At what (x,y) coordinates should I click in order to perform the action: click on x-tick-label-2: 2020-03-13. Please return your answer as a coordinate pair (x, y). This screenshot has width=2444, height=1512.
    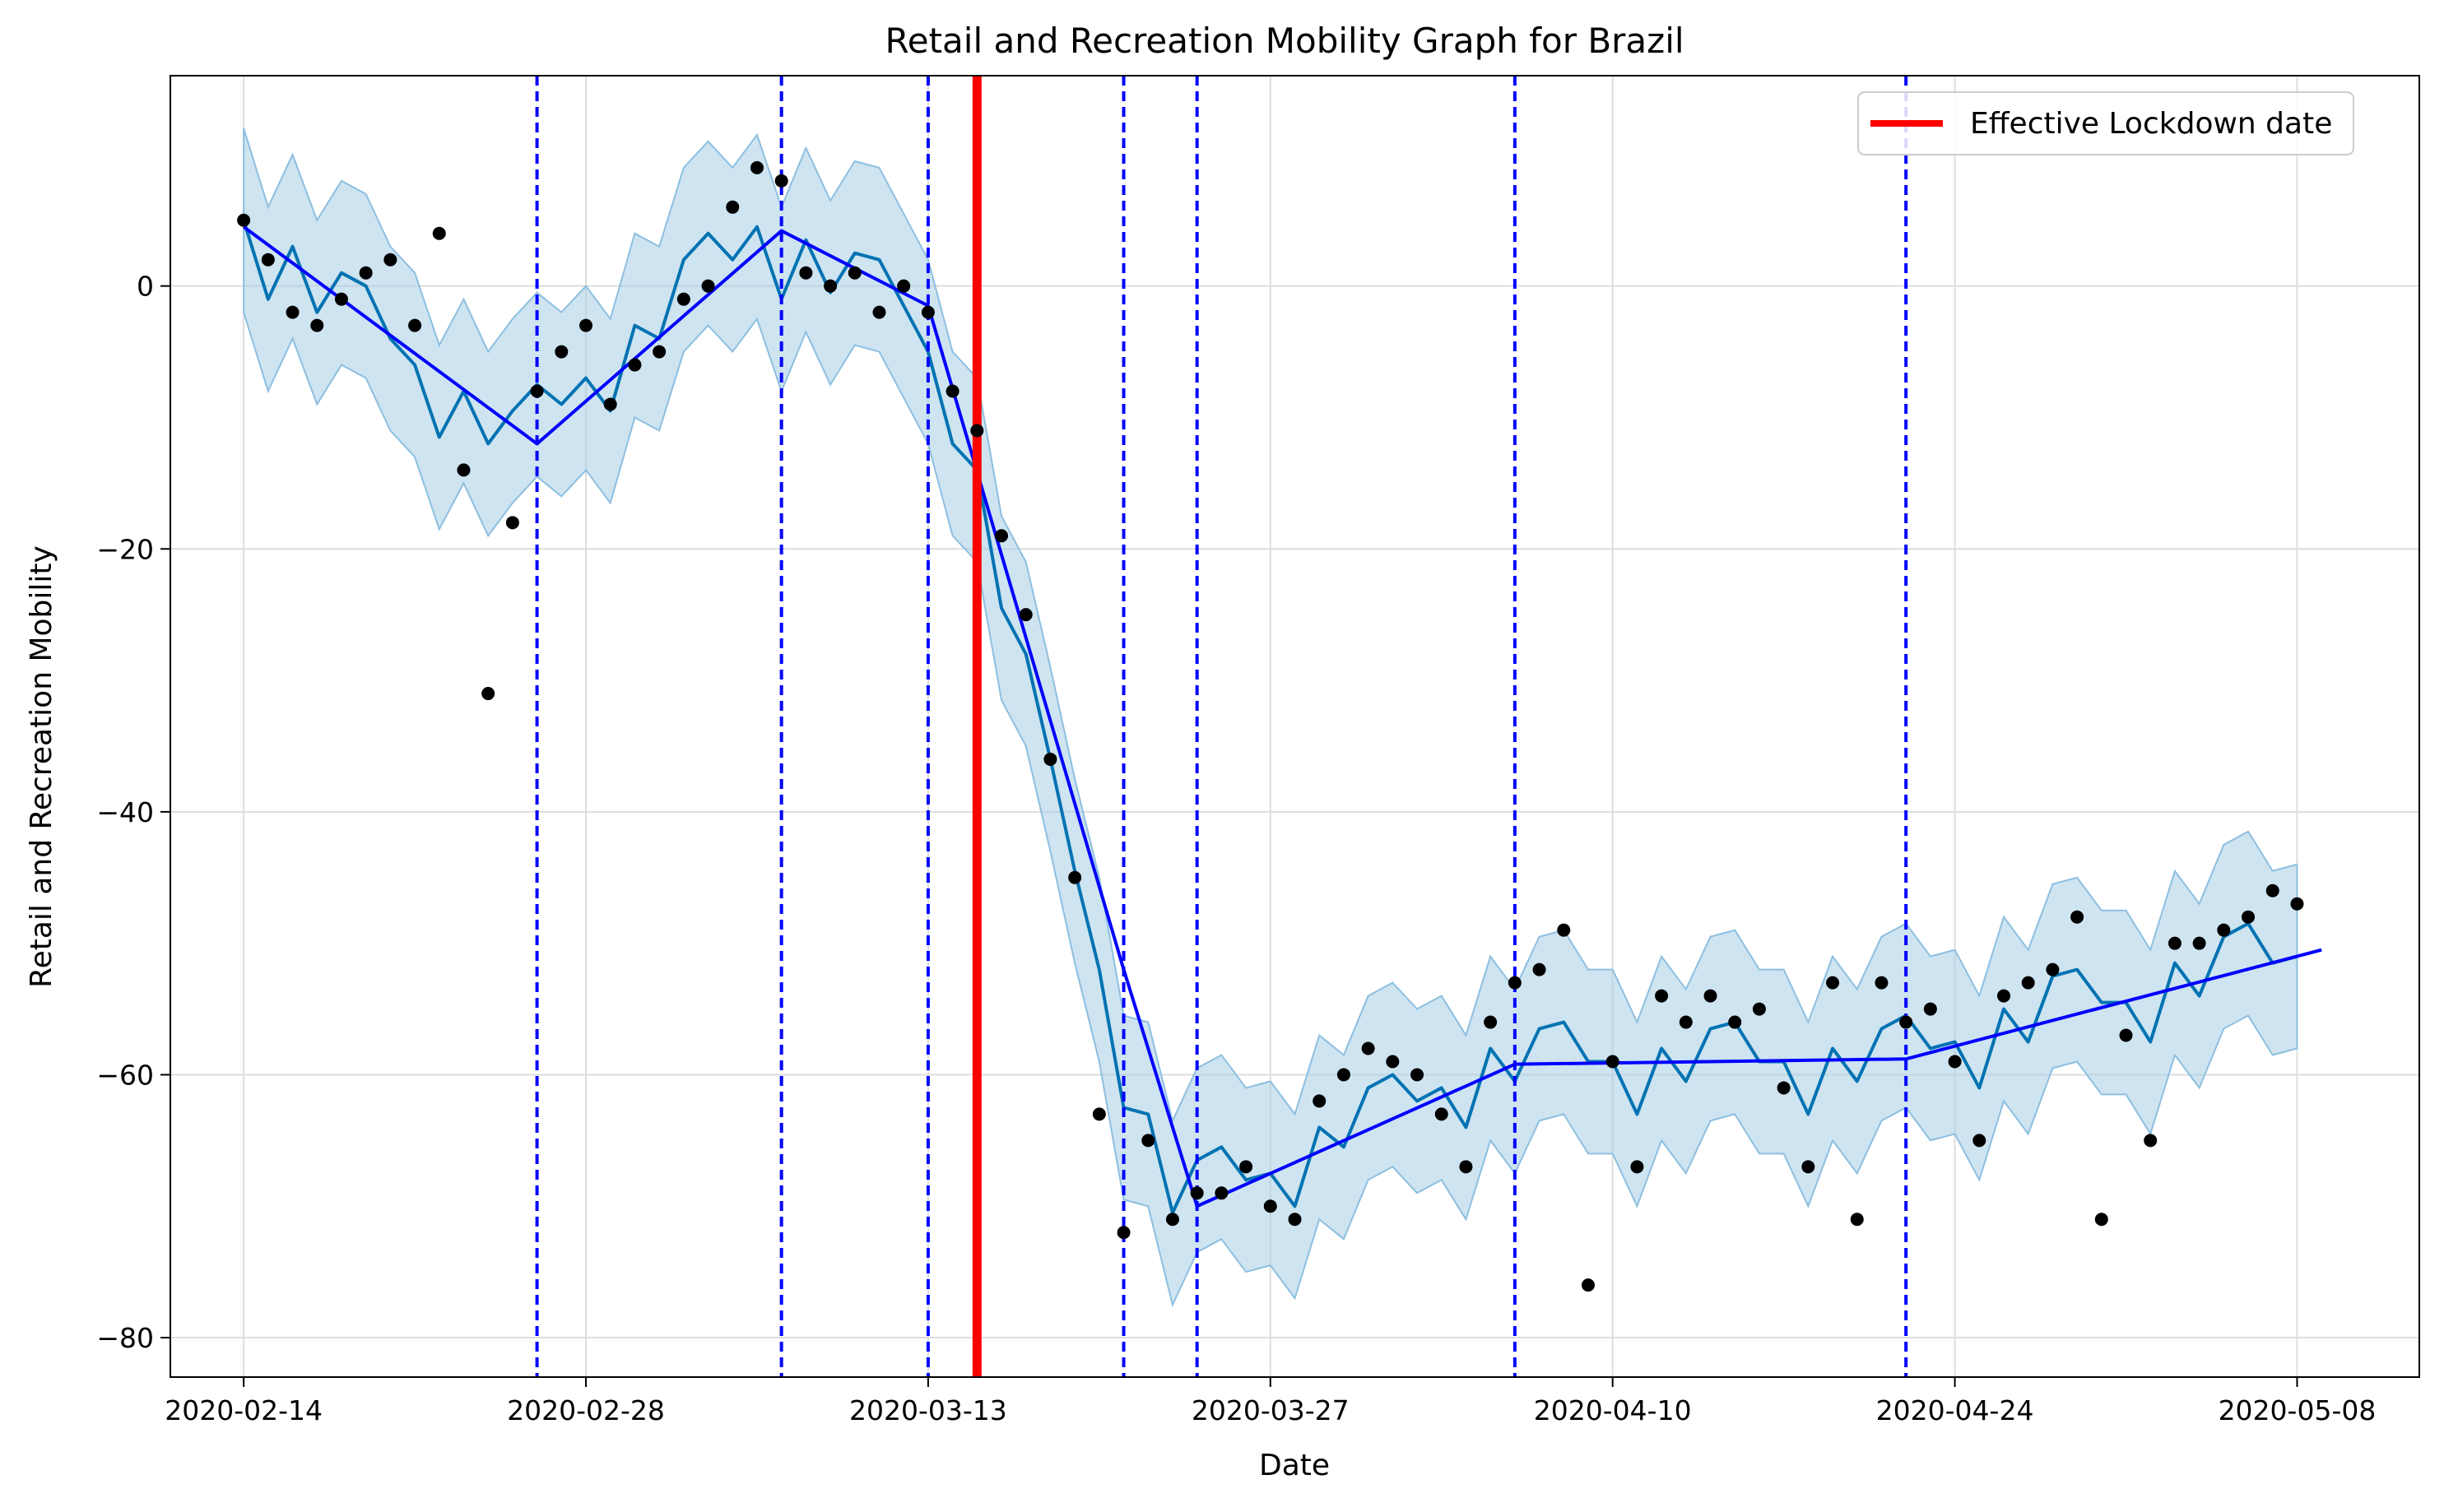
    Looking at the image, I should click on (928, 1410).